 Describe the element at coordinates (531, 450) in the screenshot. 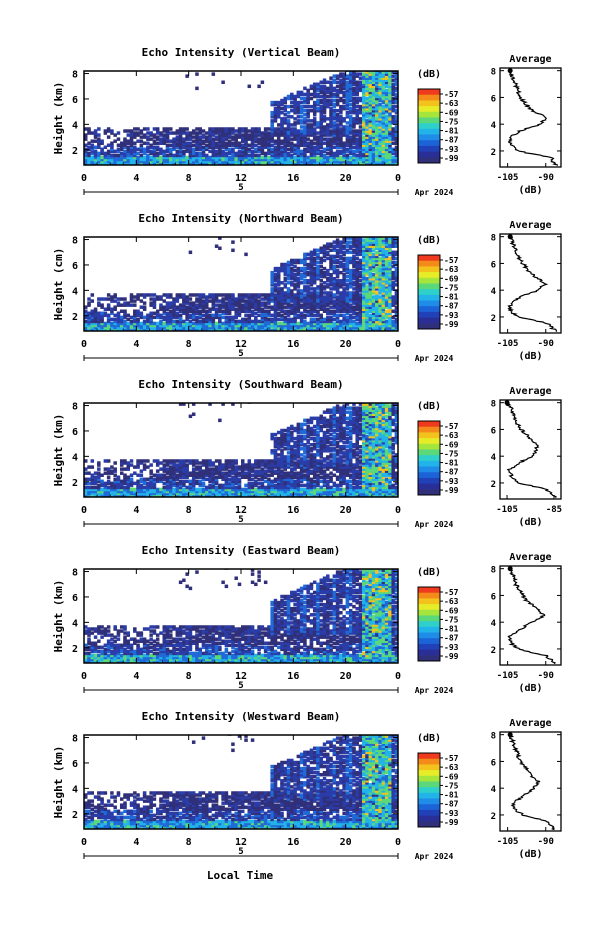

I see `profile-line` at that location.